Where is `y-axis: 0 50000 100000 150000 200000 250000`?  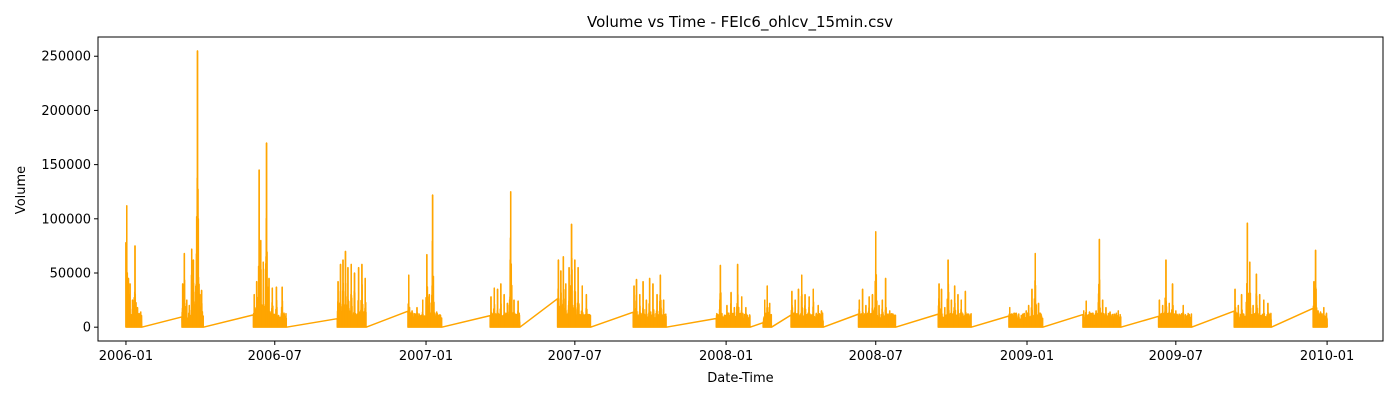
y-axis: 0 50000 100000 150000 200000 250000 is located at coordinates (69, 193).